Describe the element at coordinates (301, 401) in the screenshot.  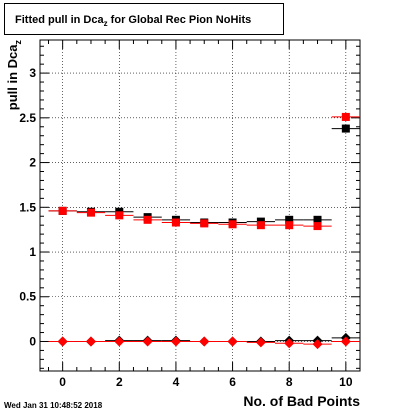
I see `x-axis-label: No. of Bad Points` at that location.